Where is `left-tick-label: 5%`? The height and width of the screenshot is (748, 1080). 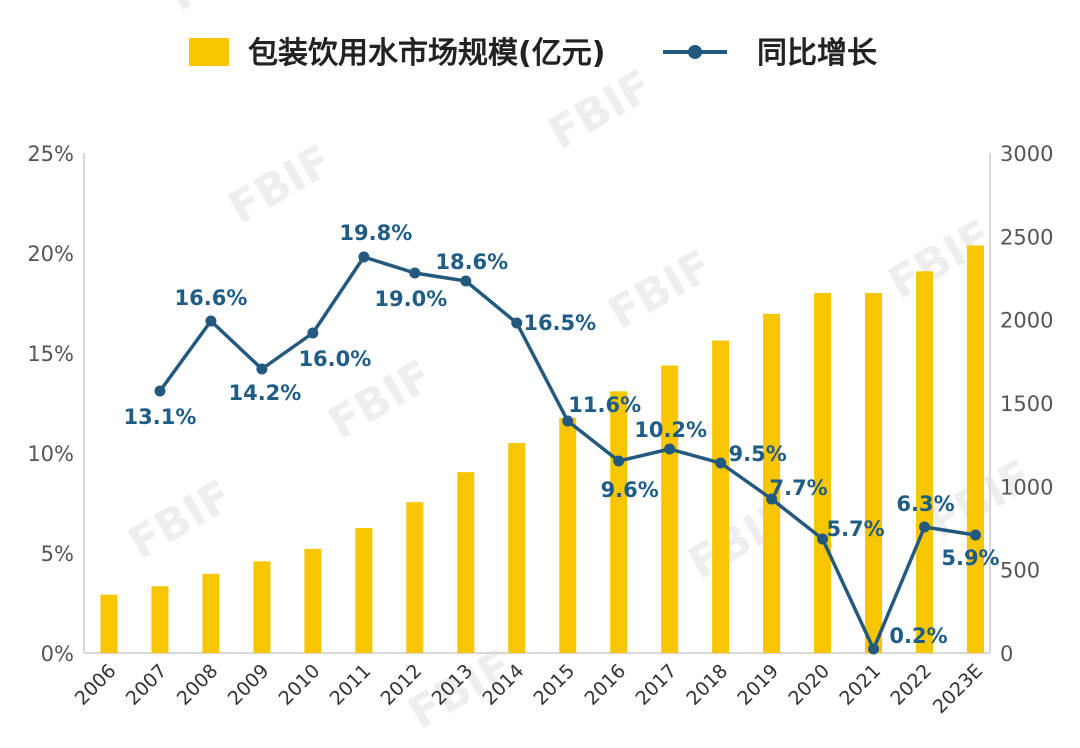
left-tick-label: 5% is located at coordinates (57, 554).